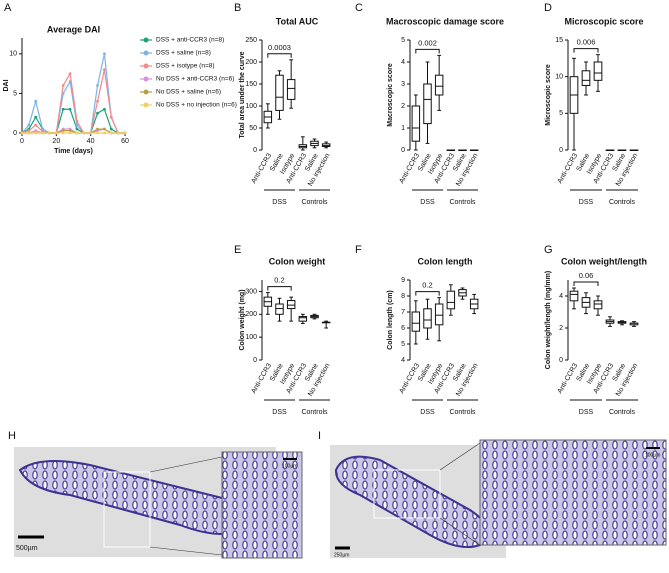 This screenshot has width=669, height=573. Describe the element at coordinates (196, 105) in the screenshot. I see `legend-label: No DSS + no injection (n=6)` at that location.